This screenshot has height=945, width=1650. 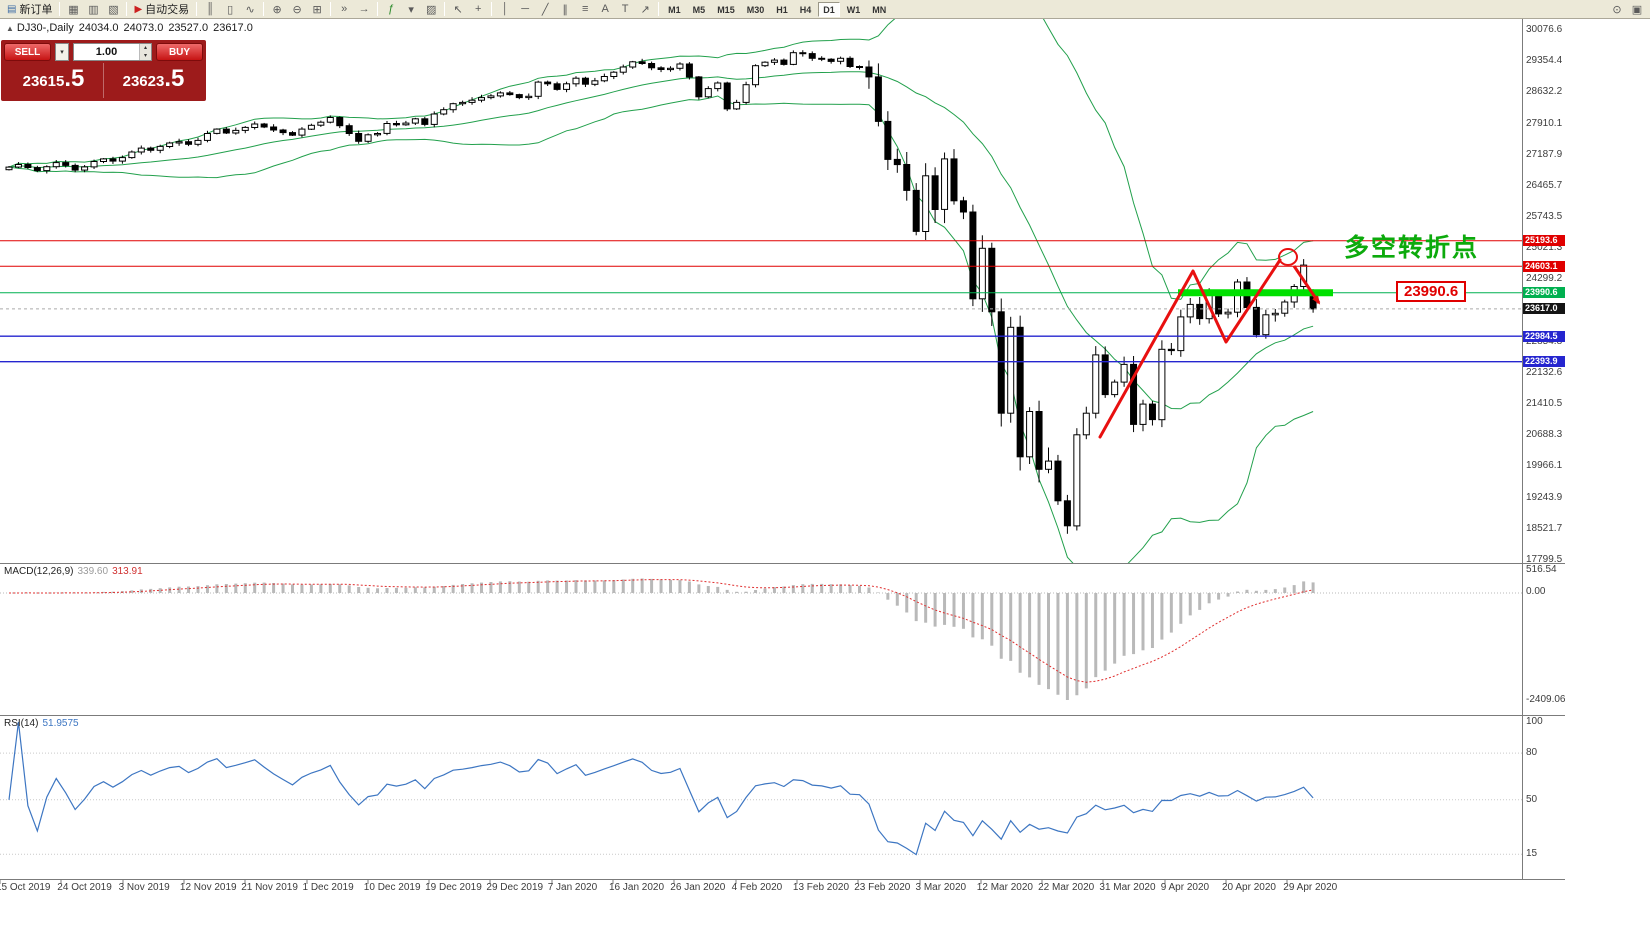 What do you see at coordinates (545, 9) in the screenshot?
I see `trendline-icon: ╱` at bounding box center [545, 9].